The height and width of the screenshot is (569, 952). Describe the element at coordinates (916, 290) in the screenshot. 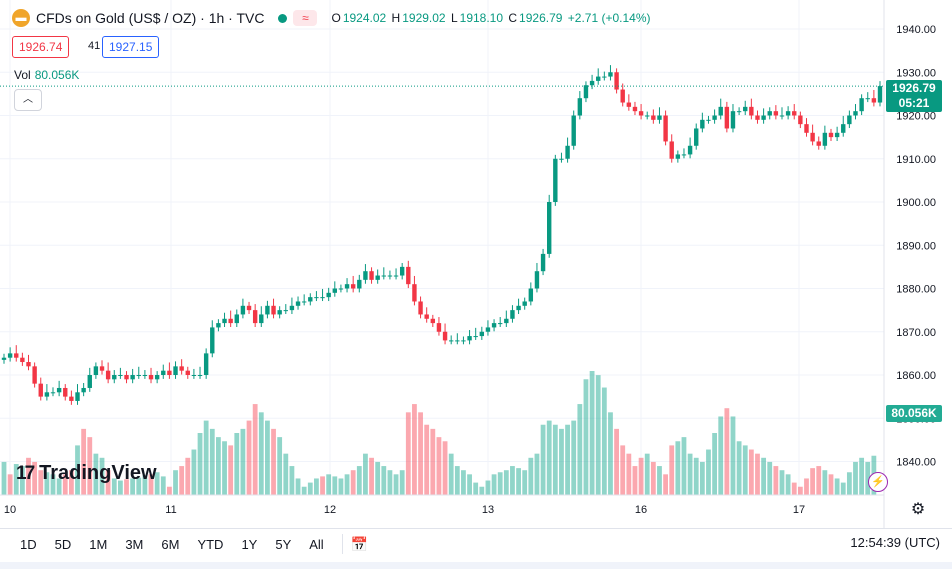

I see `price-tick-label: 1880.00` at that location.